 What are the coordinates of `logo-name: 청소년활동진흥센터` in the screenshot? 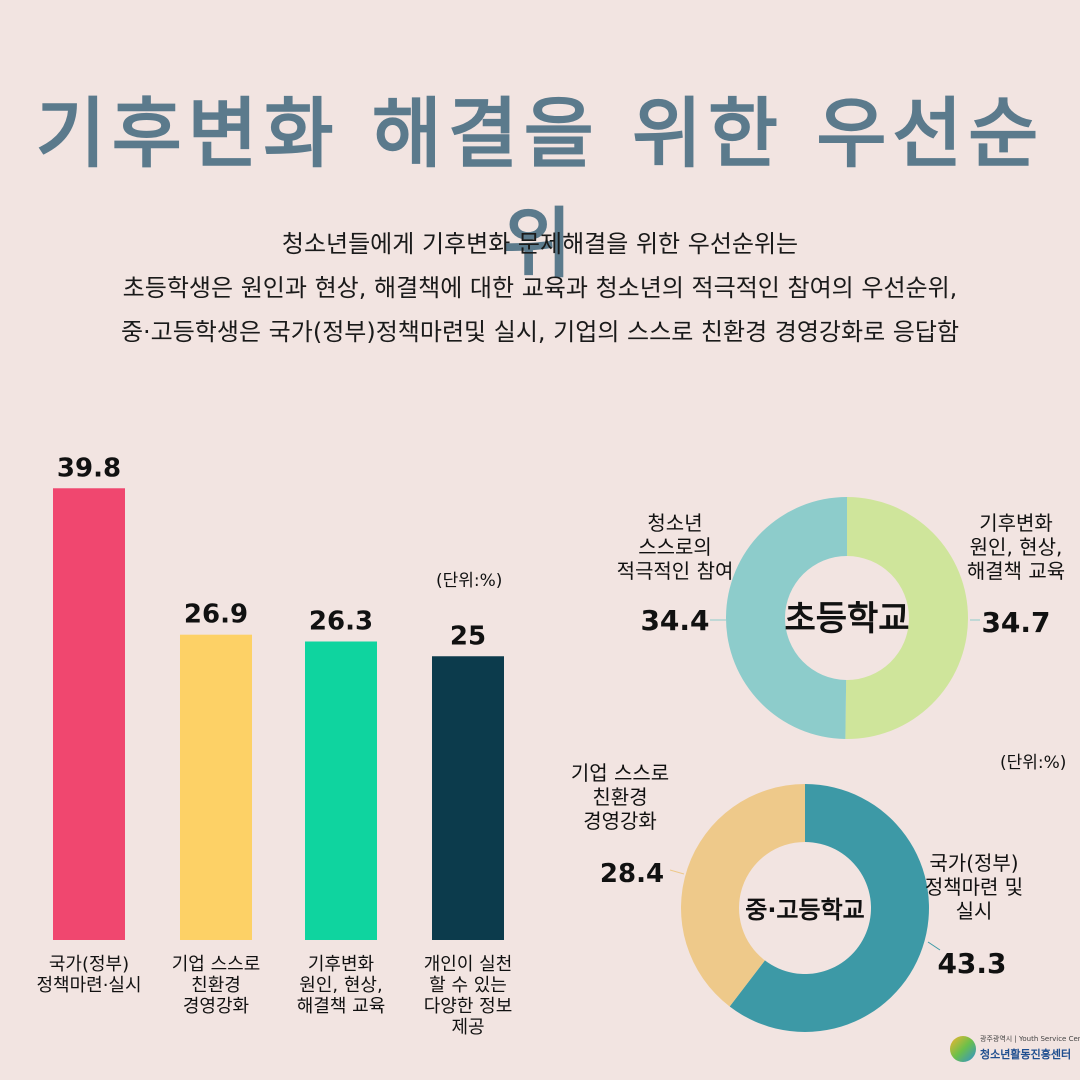 It's located at (1026, 1054).